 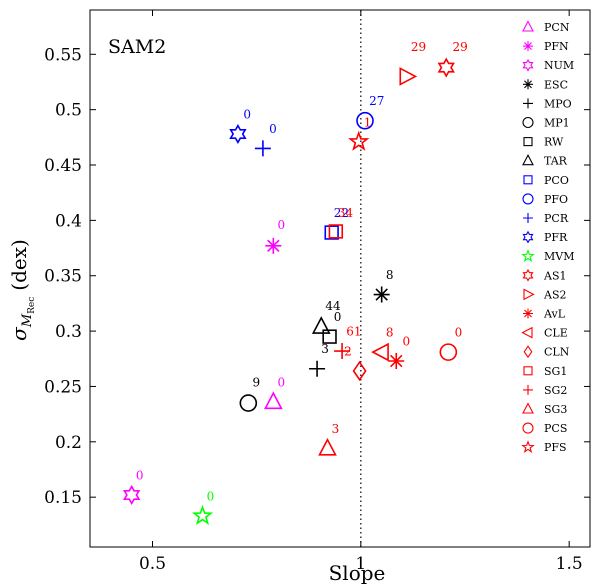 What do you see at coordinates (333, 306) in the screenshot?
I see `point-label-tar: 44` at bounding box center [333, 306].